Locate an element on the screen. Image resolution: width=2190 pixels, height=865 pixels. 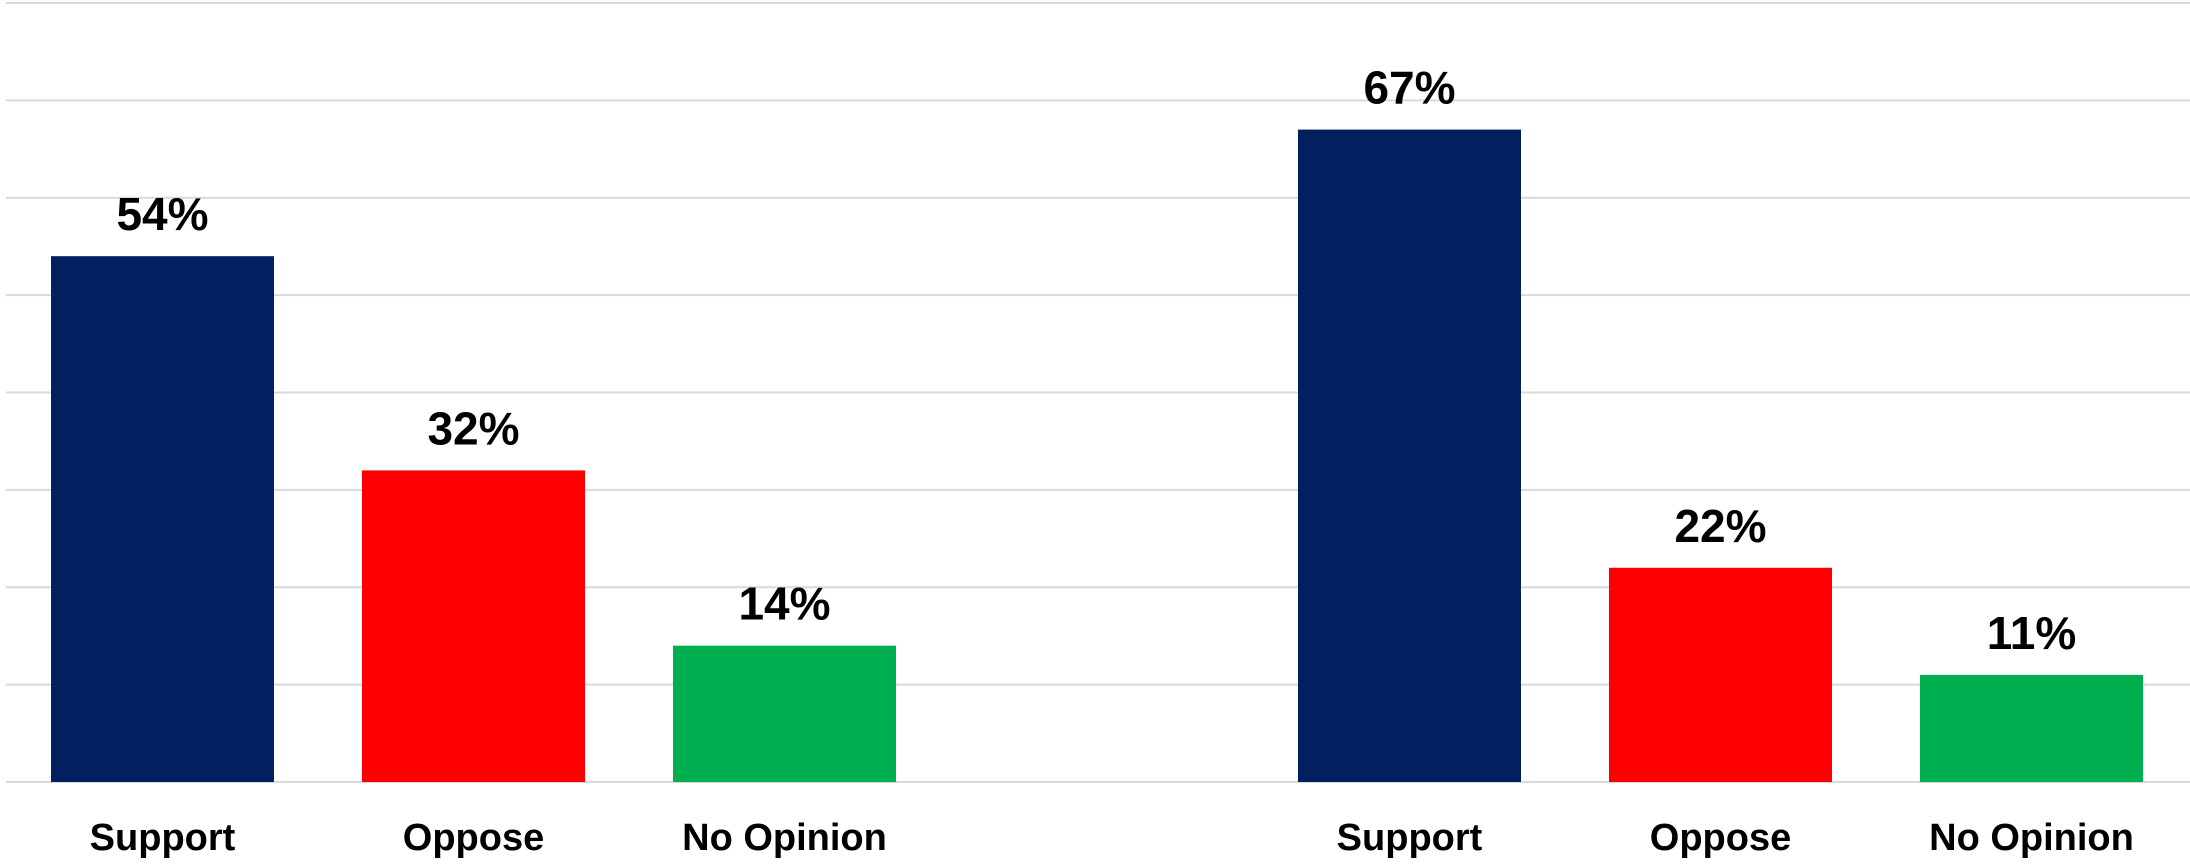
category-label-1-3: No Opinion is located at coordinates (784, 838).